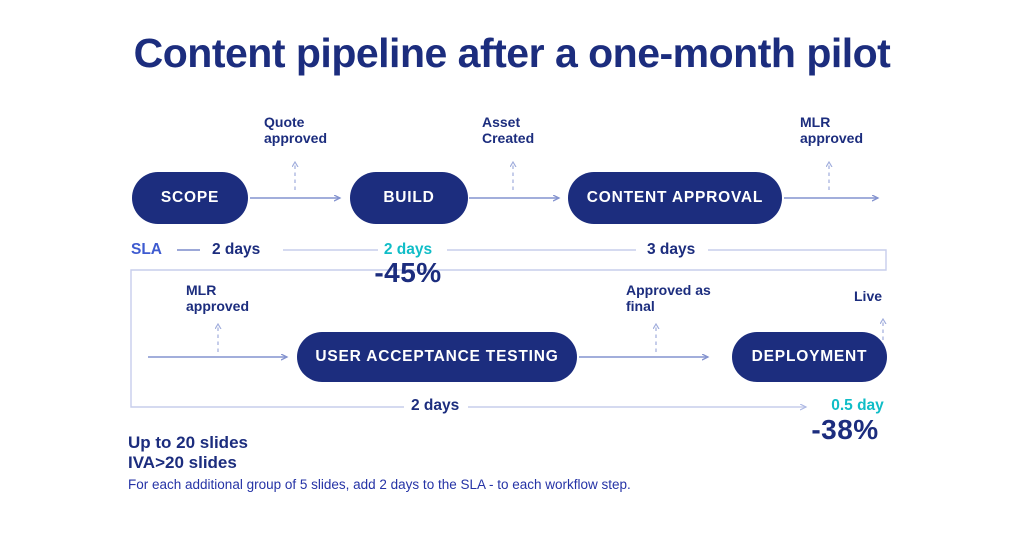 This screenshot has height=535, width=1024. I want to click on page-title: Content pipeline after a one-month pilot, so click(512, 53).